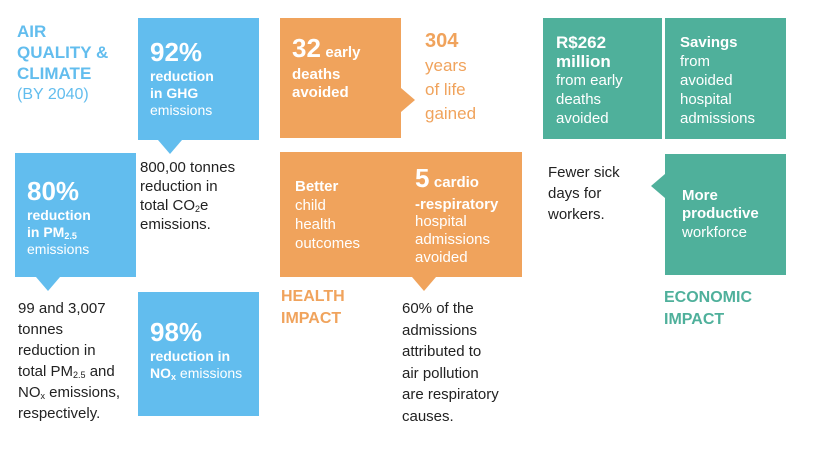  Describe the element at coordinates (176, 52) in the screenshot. I see `ghg-value: 92%` at that location.